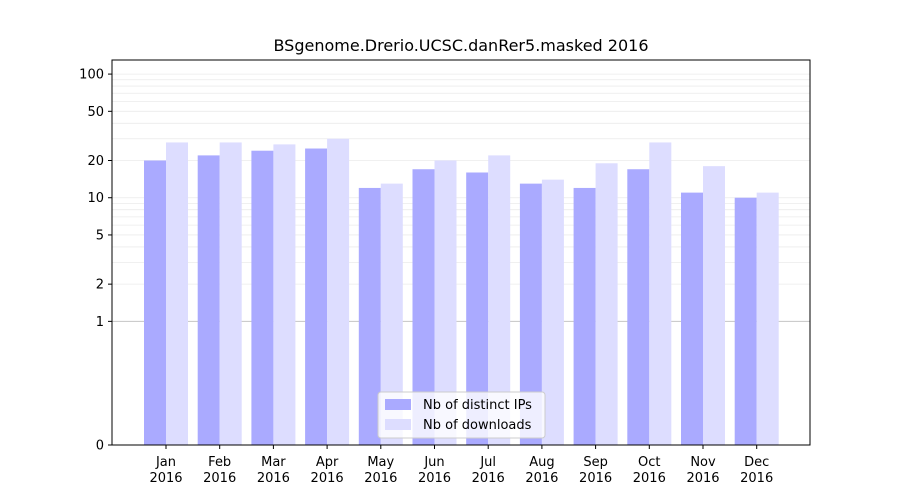 Image resolution: width=900 pixels, height=500 pixels. I want to click on y-tick-label: 1, so click(100, 322).